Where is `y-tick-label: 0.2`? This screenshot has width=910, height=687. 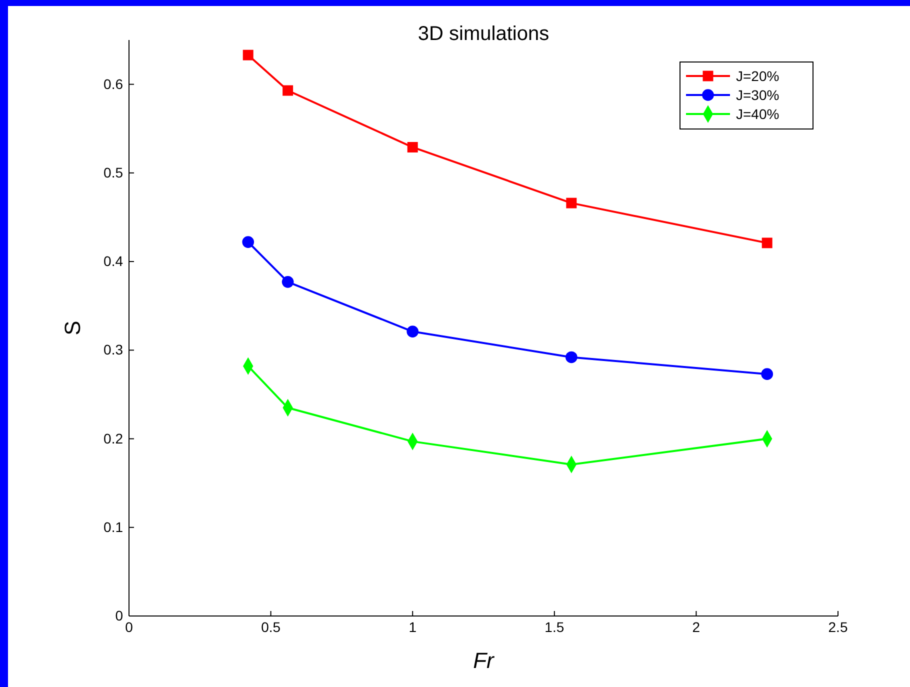 y-tick-label: 0.2 is located at coordinates (114, 438).